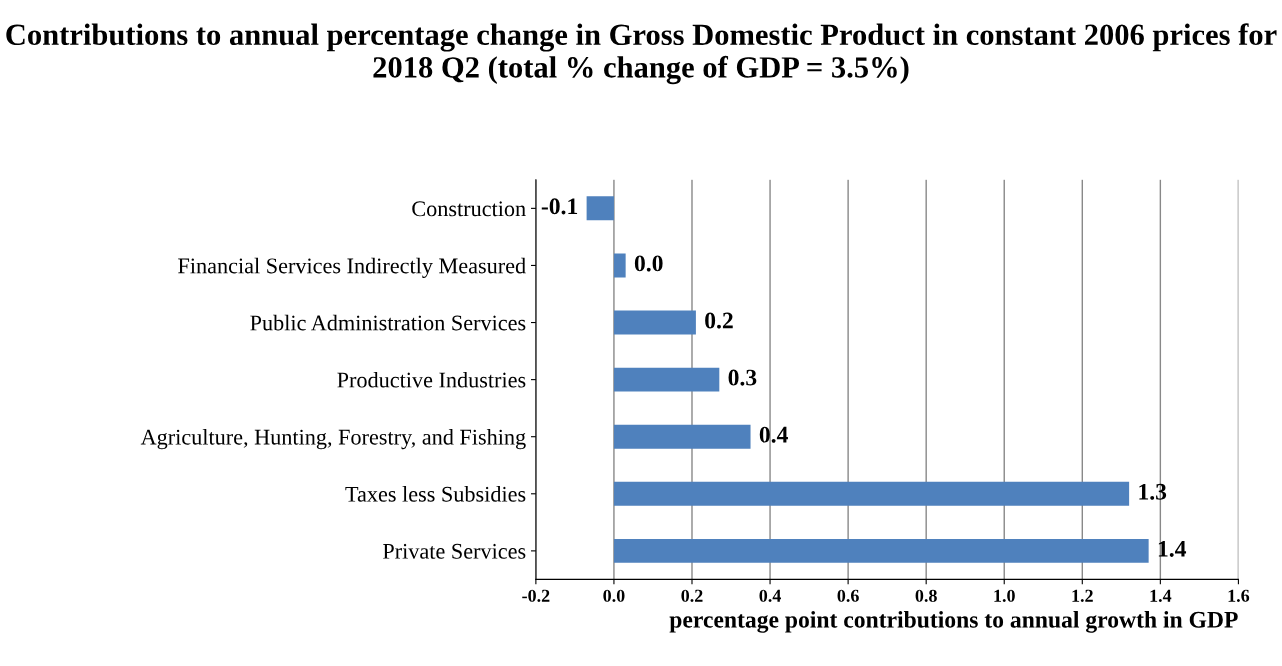 This screenshot has width=1282, height=666. I want to click on y-tick-label: Taxes less Subsidies, so click(435, 494).